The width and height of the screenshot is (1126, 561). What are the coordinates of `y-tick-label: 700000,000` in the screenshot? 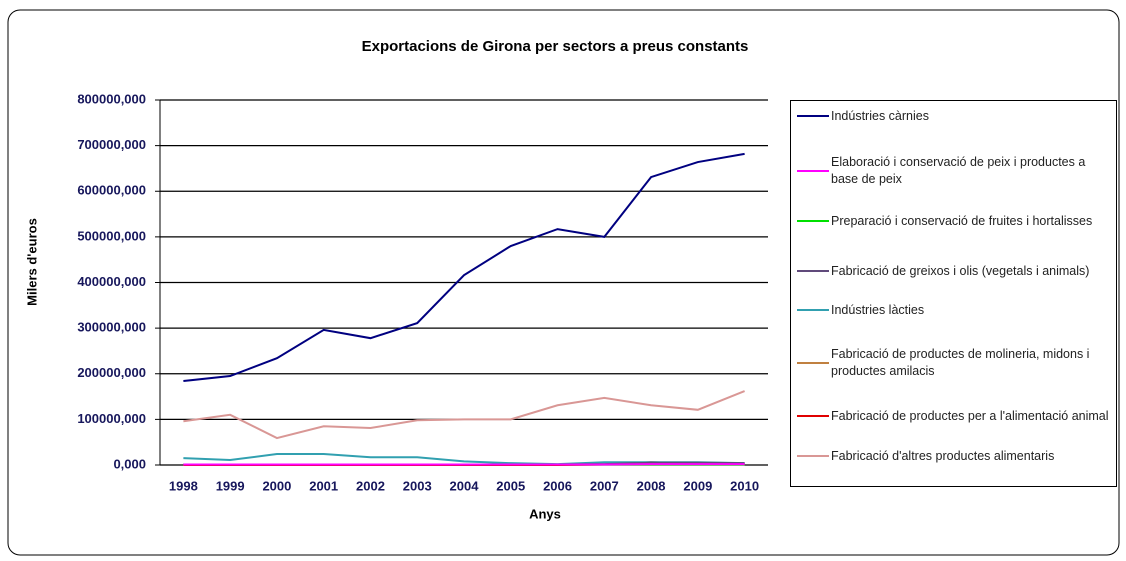 It's located at (111, 144).